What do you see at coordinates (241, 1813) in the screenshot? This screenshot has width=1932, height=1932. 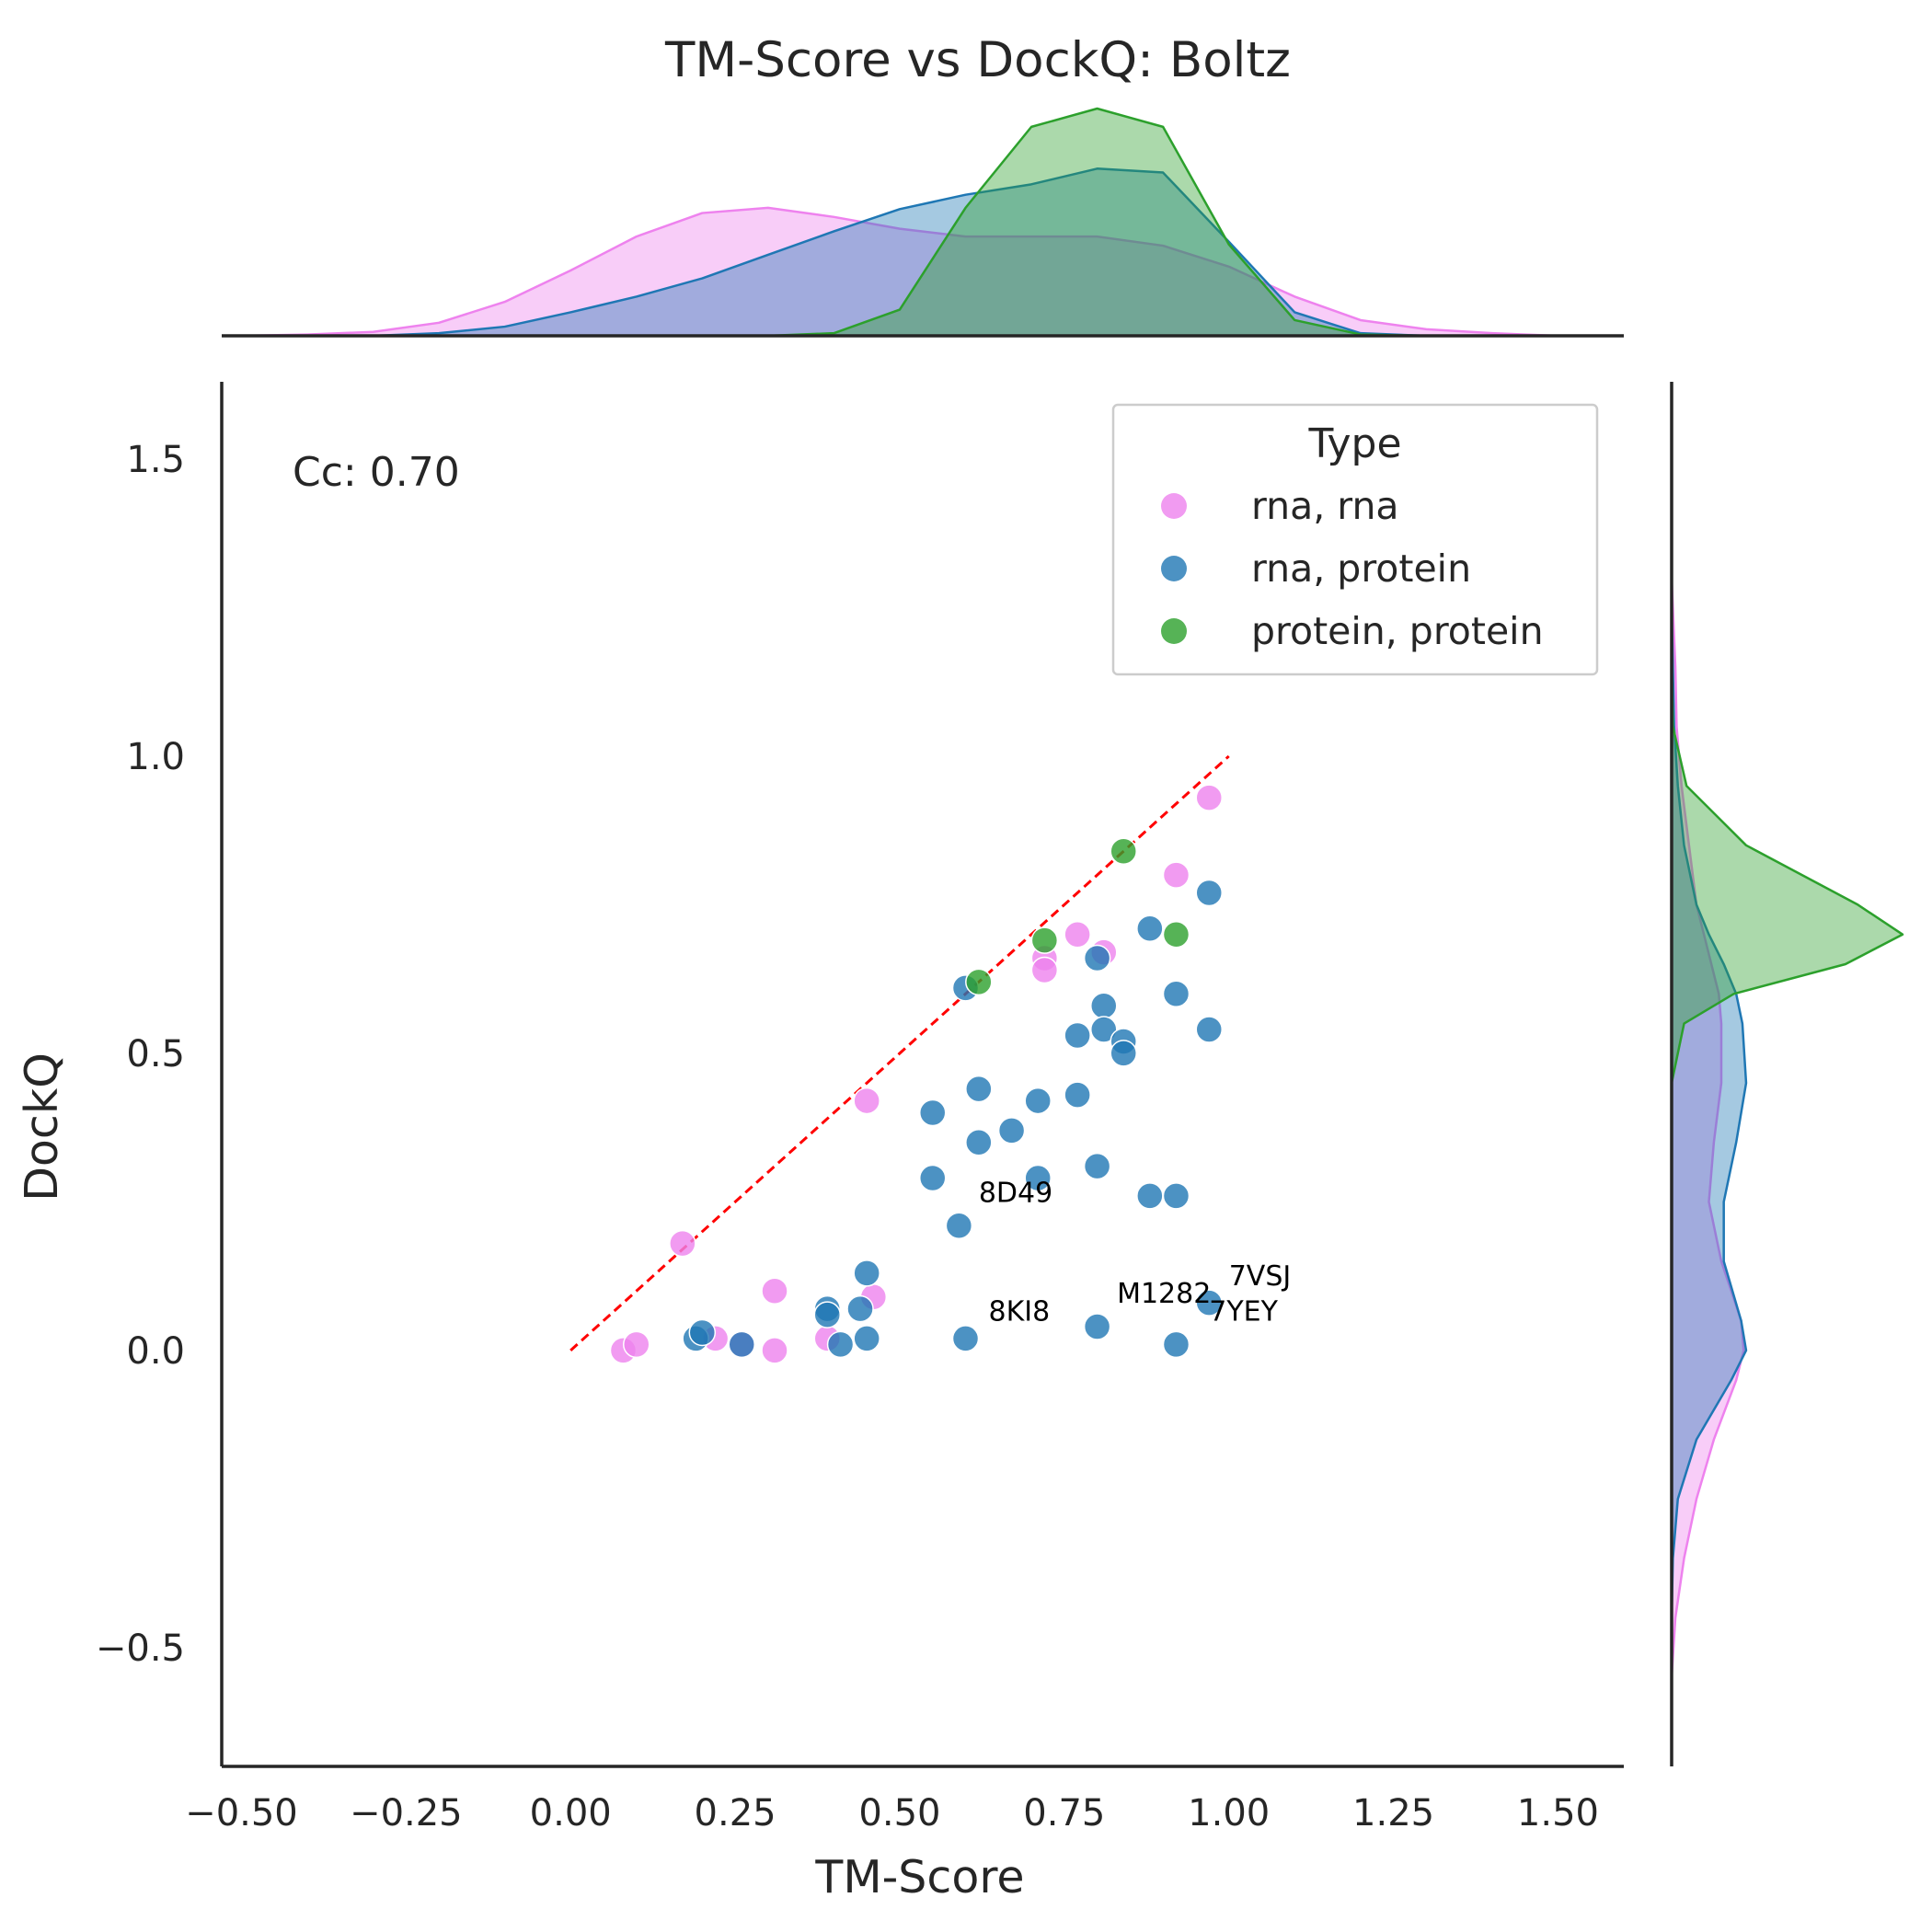 I see `x-tick-label: −0.50` at bounding box center [241, 1813].